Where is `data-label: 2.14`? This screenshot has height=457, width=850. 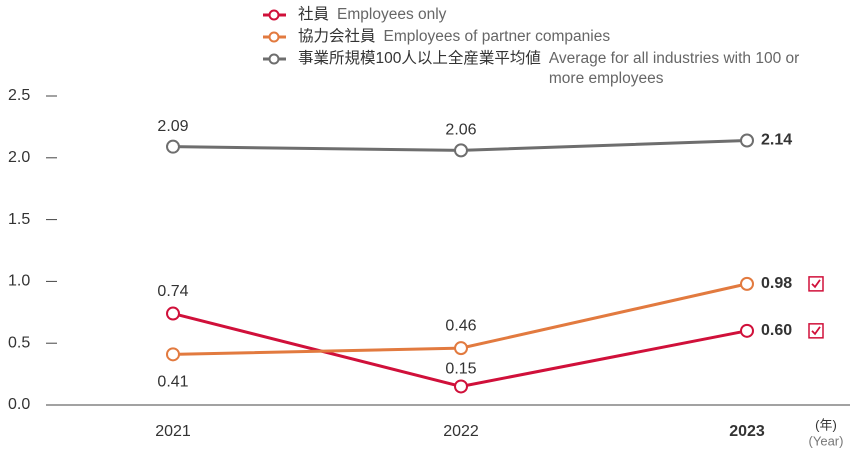 data-label: 2.14 is located at coordinates (776, 140).